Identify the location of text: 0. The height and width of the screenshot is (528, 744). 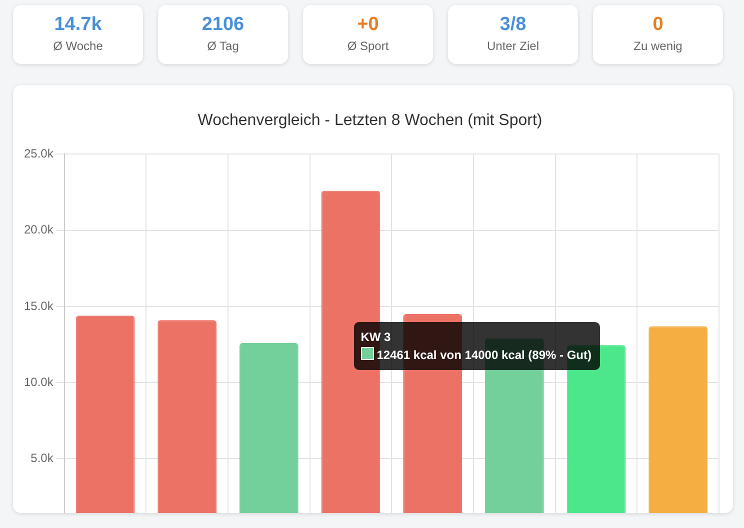
(658, 25).